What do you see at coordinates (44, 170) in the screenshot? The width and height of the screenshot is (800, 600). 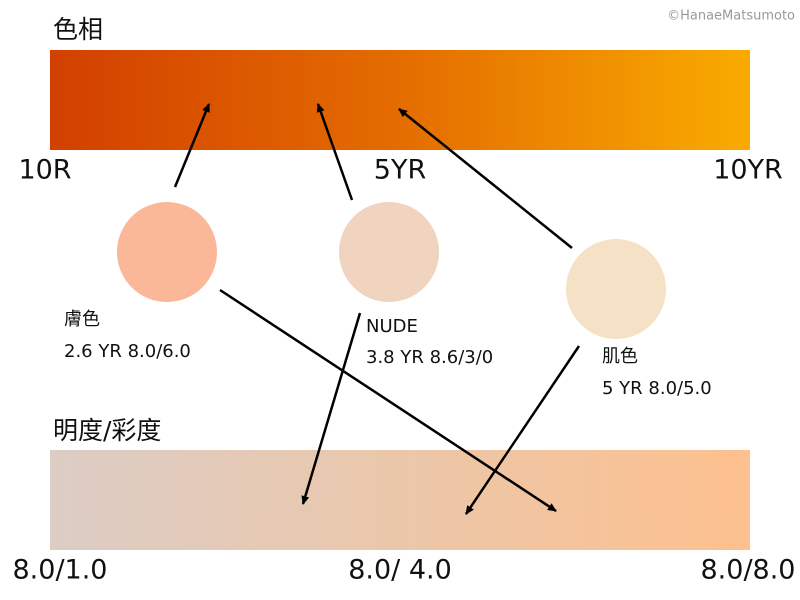 I see `hue-label: 10R` at bounding box center [44, 170].